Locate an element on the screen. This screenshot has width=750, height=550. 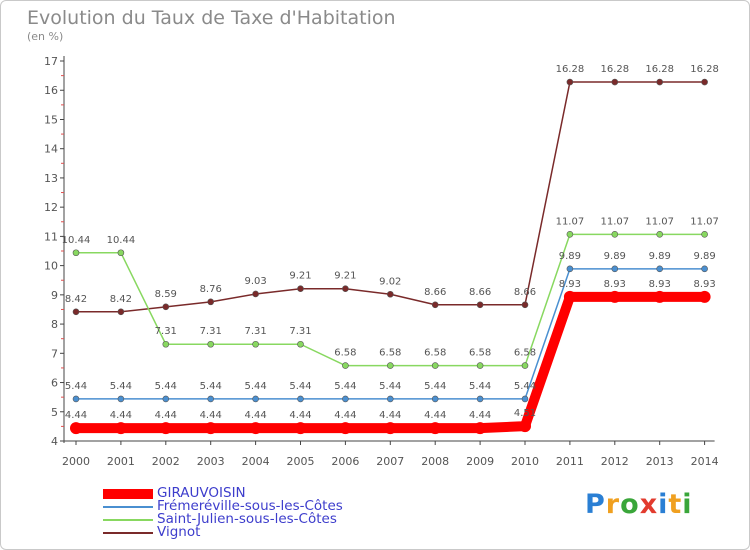
x-tick-label: 2010 is located at coordinates (525, 461).